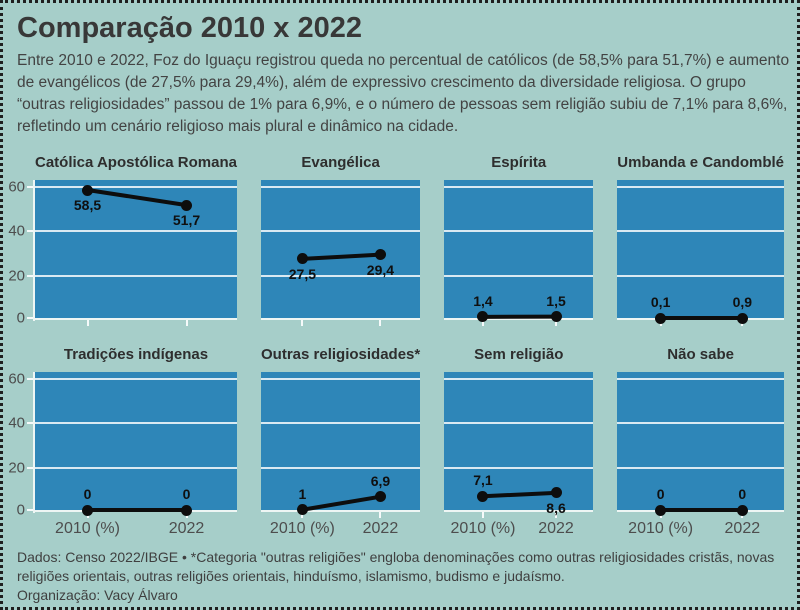 The image size is (800, 610). What do you see at coordinates (483, 300) in the screenshot?
I see `value-label: 1,4` at bounding box center [483, 300].